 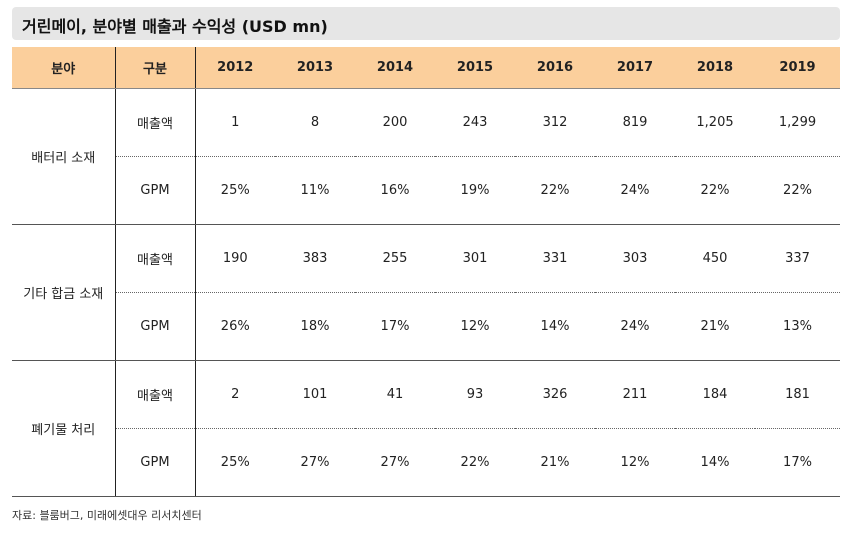 What do you see at coordinates (797, 394) in the screenshot?
I see `value-cell: 181` at bounding box center [797, 394].